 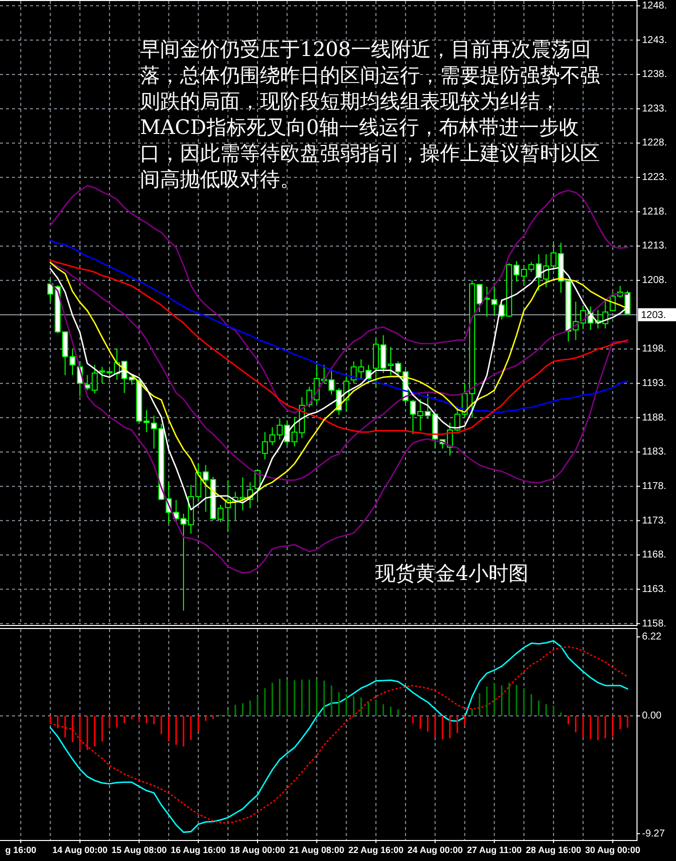 I want to click on x-tick-label: 21 Aug 08:00, so click(x=316, y=850).